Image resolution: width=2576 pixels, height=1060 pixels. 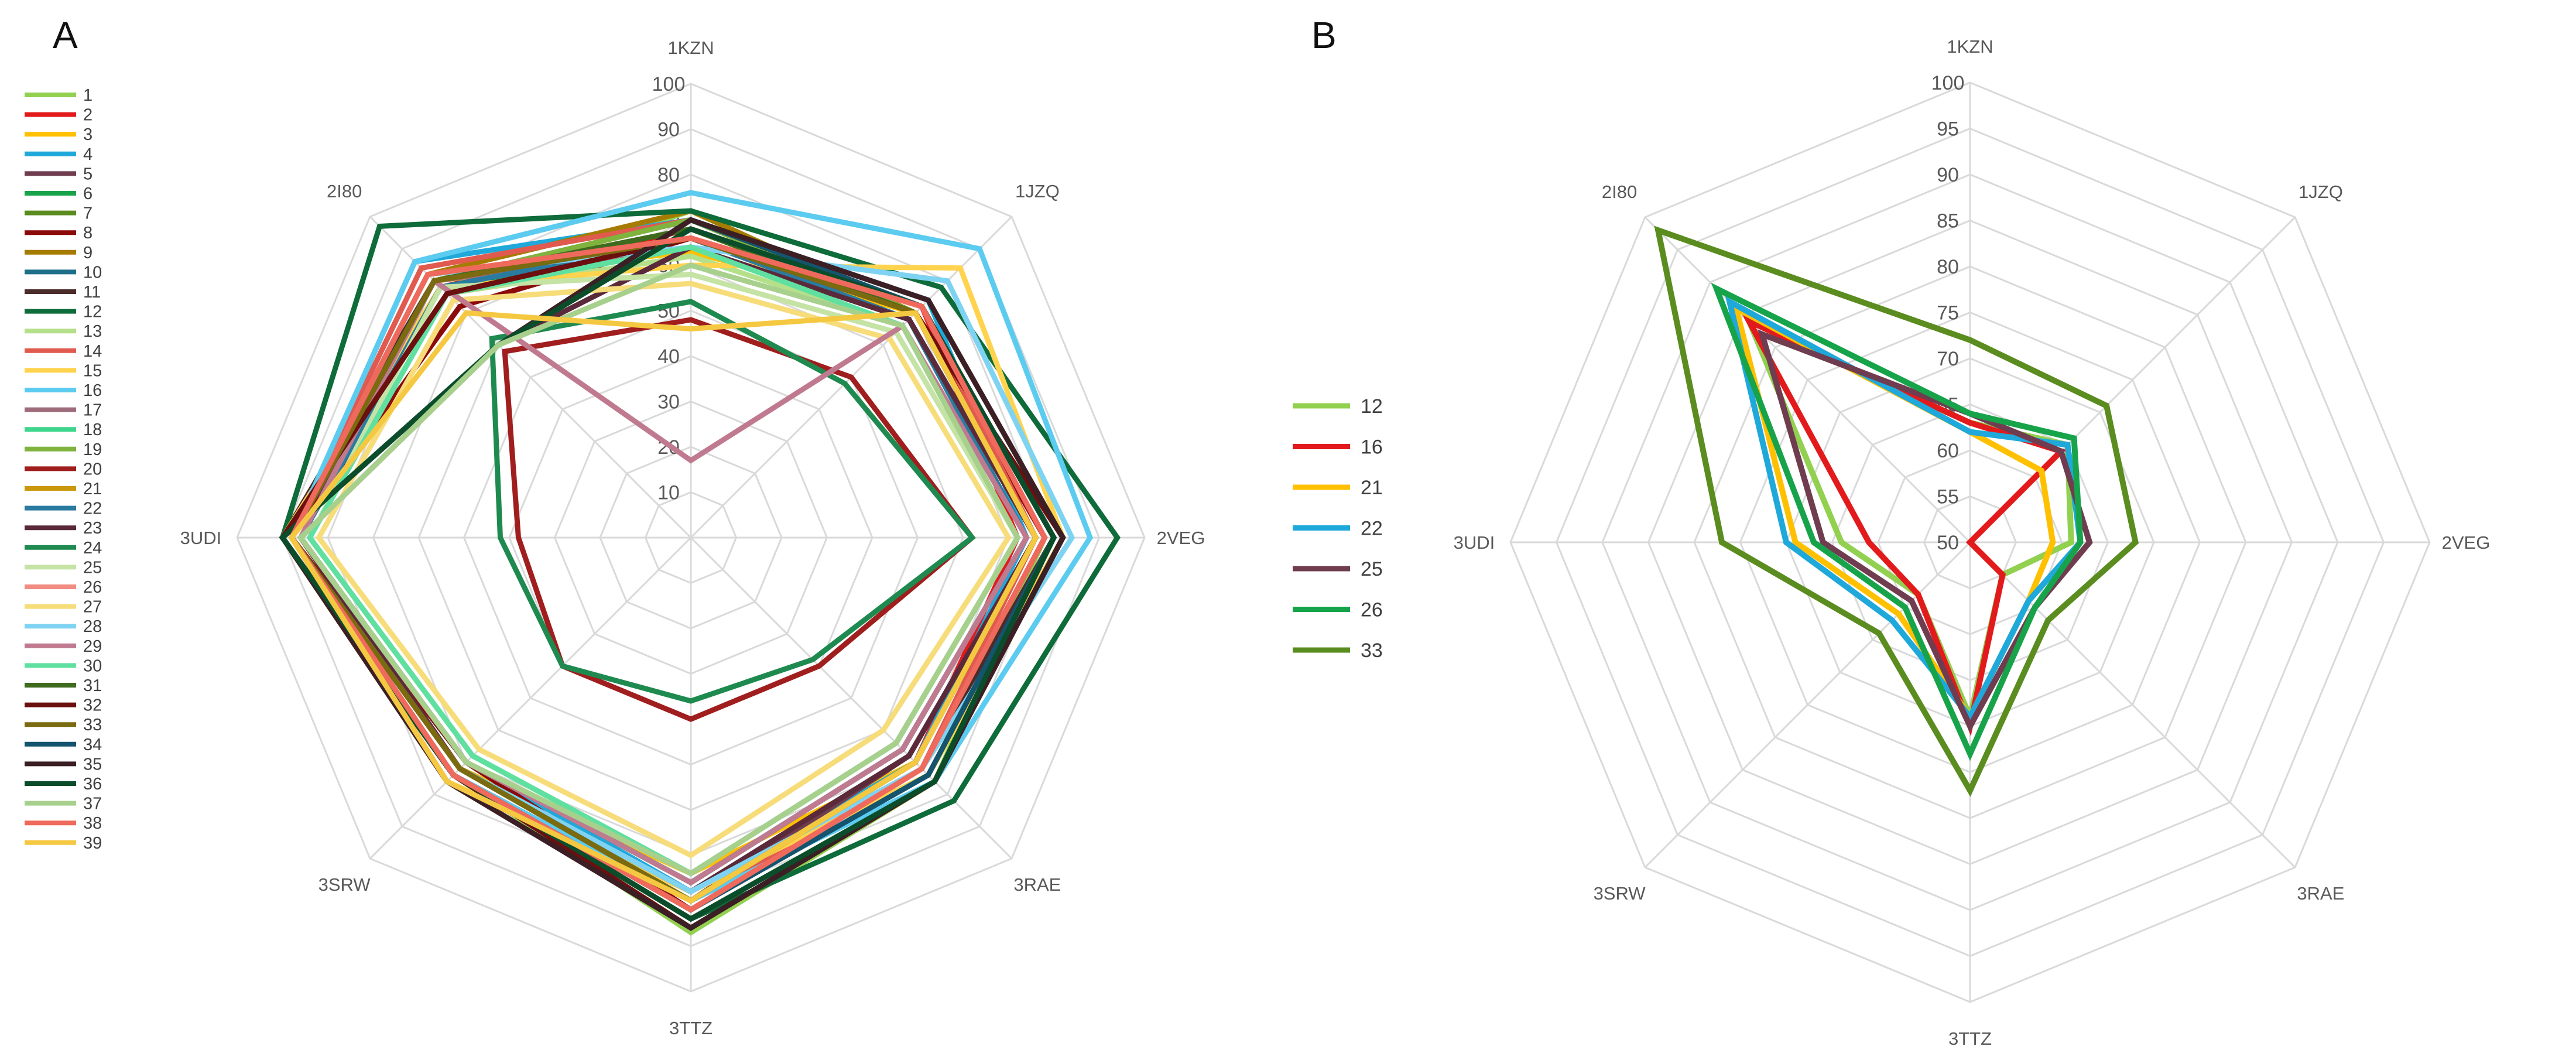 What do you see at coordinates (1948, 497) in the screenshot?
I see `tick-label-b: 55` at bounding box center [1948, 497].